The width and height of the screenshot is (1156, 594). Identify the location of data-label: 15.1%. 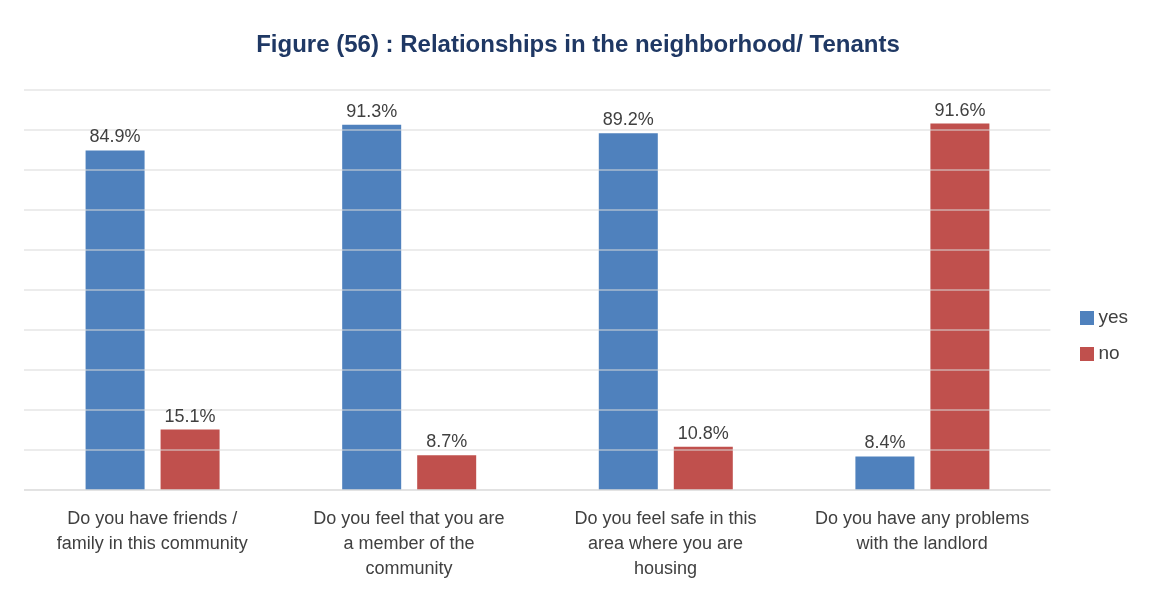
(190, 415).